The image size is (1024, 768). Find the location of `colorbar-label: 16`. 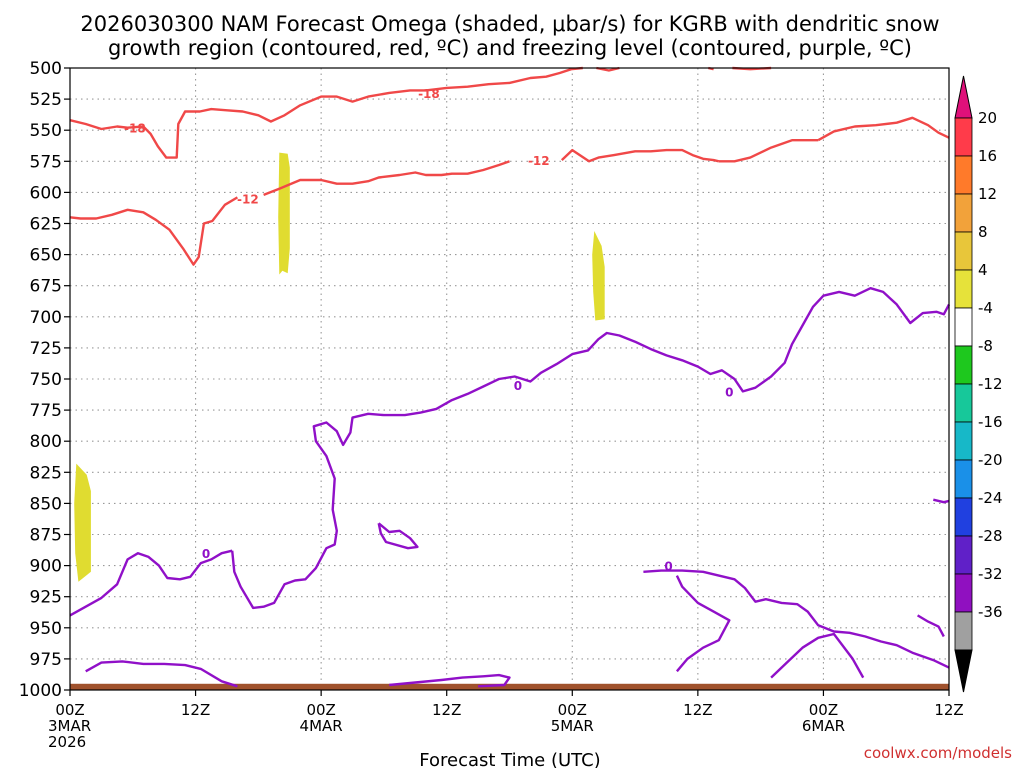

colorbar-label: 16 is located at coordinates (987, 156).